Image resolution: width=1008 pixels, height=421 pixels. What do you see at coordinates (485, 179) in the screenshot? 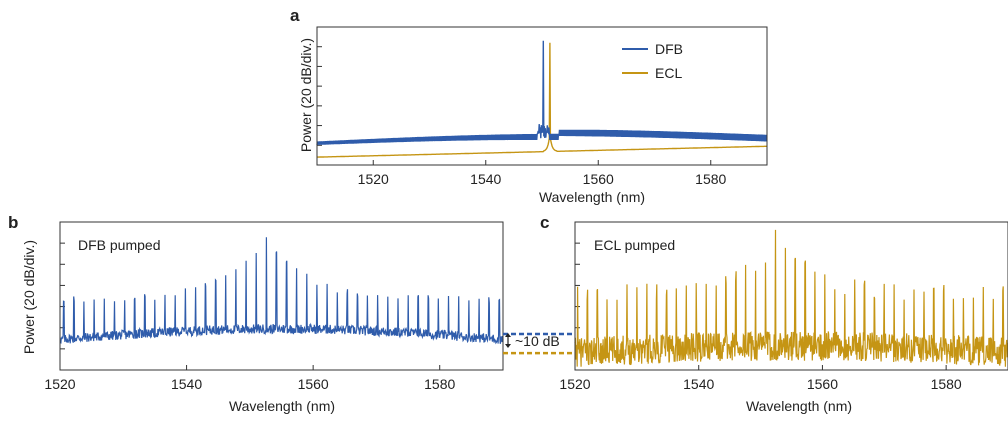
I see `panel-a-xtick-label: 1540` at bounding box center [485, 179].